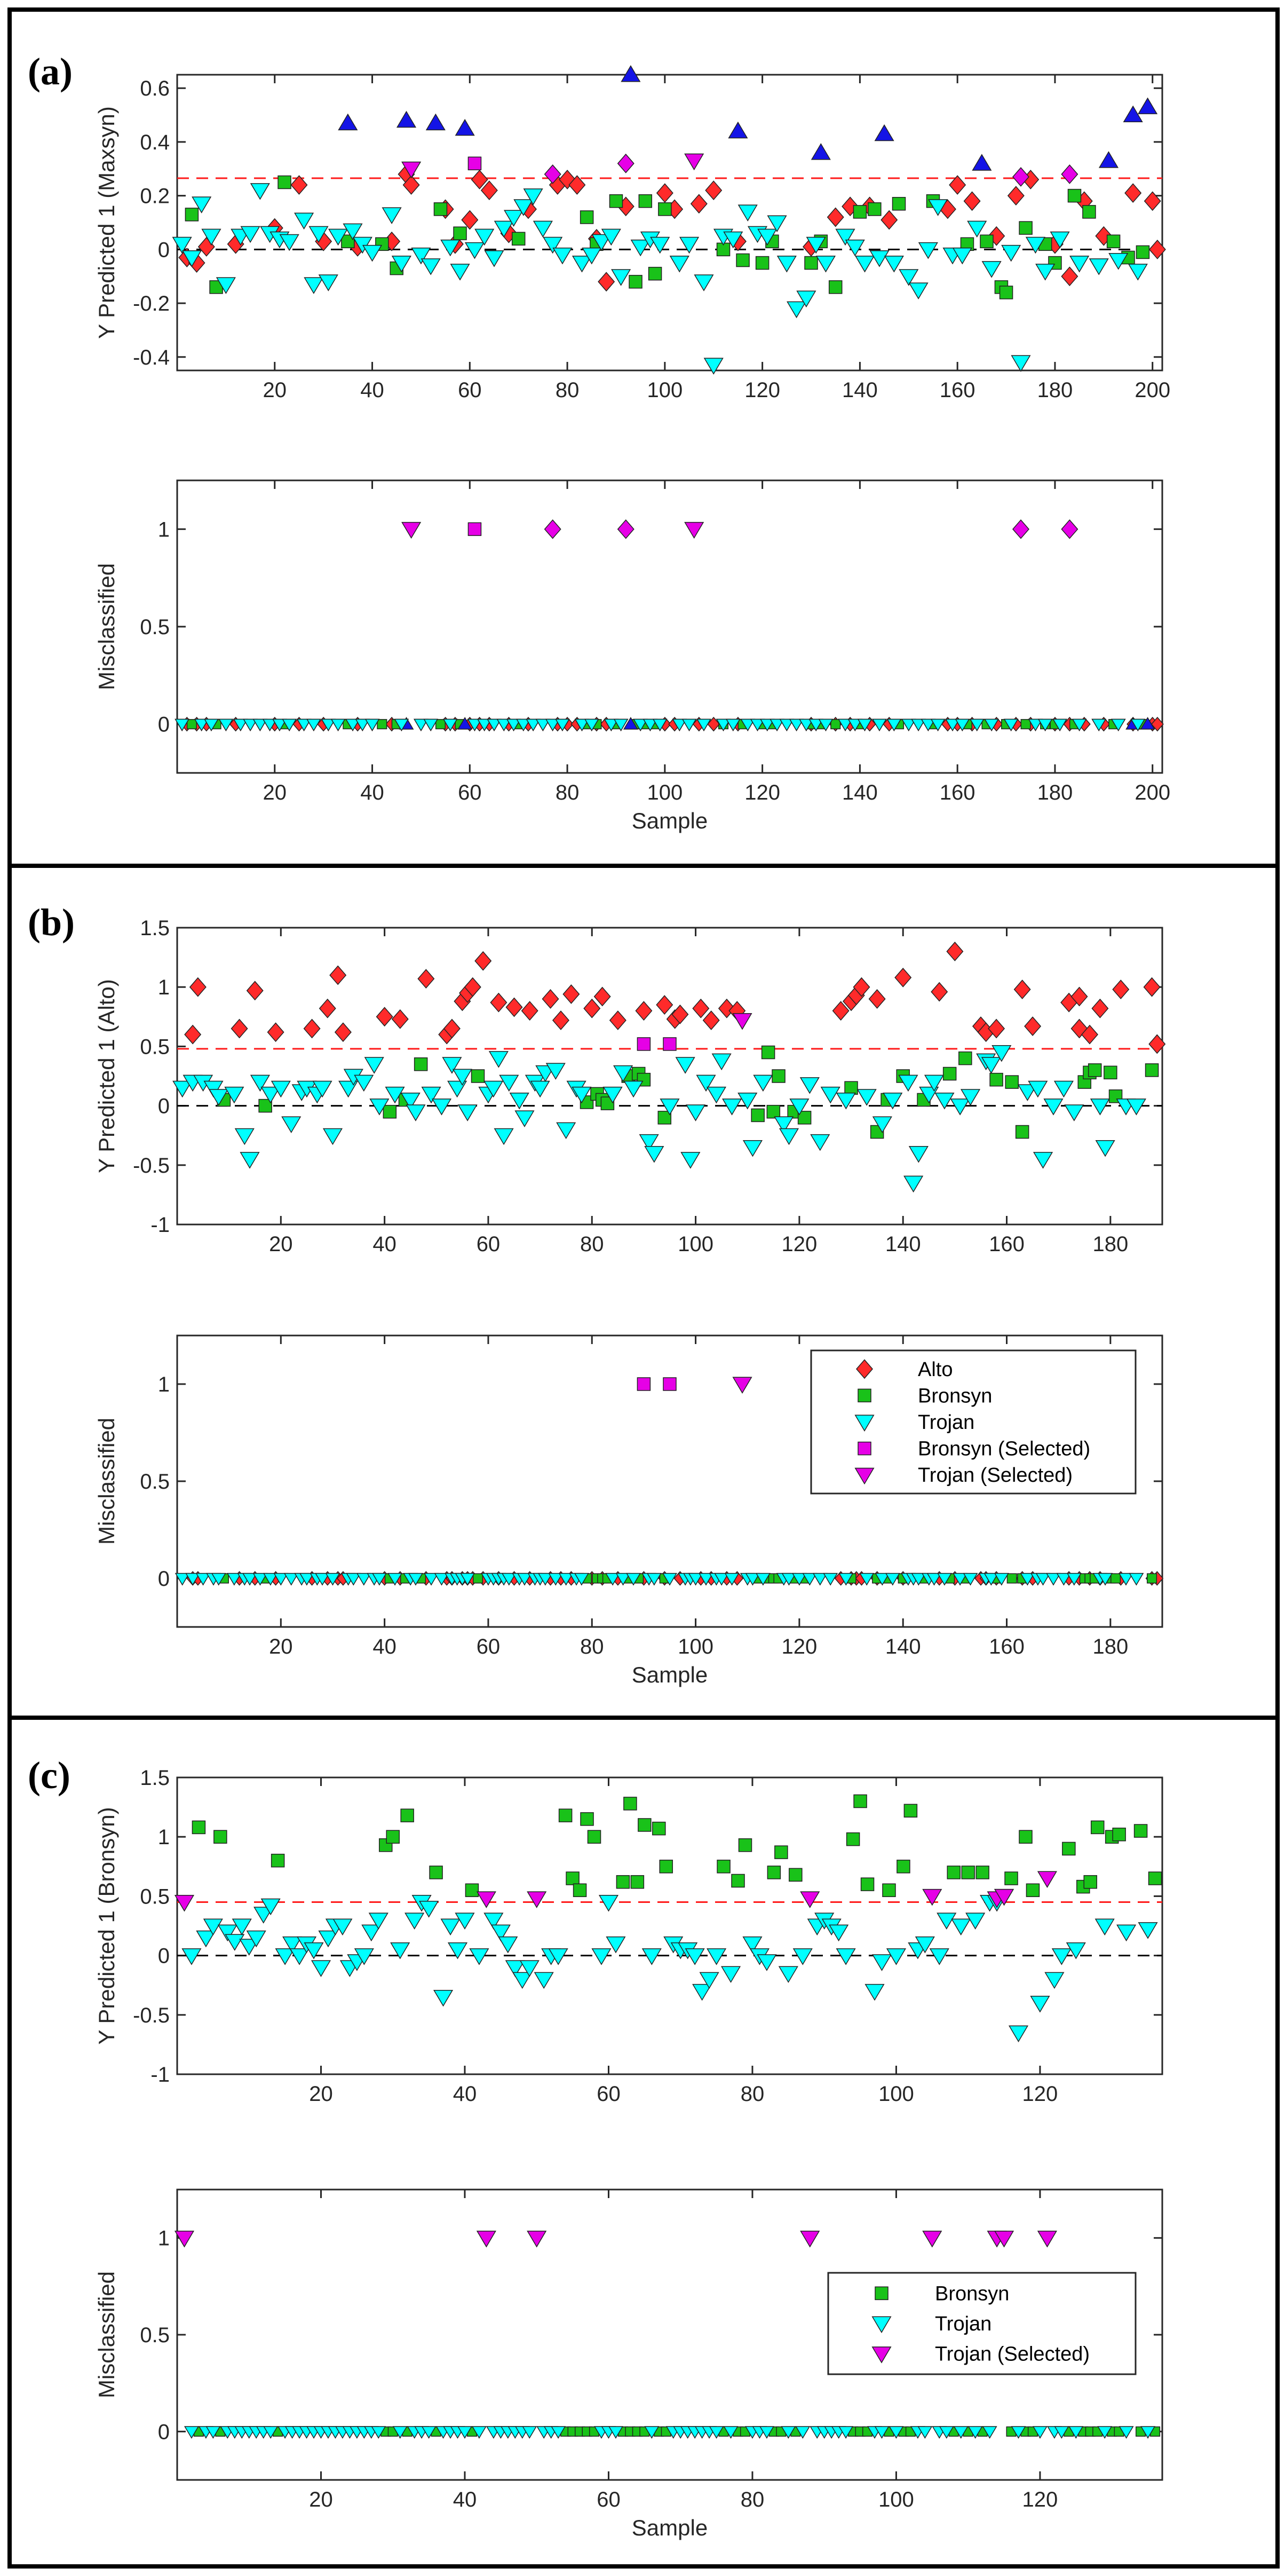  I want to click on data-point-maxsyn, so click(738, 130).